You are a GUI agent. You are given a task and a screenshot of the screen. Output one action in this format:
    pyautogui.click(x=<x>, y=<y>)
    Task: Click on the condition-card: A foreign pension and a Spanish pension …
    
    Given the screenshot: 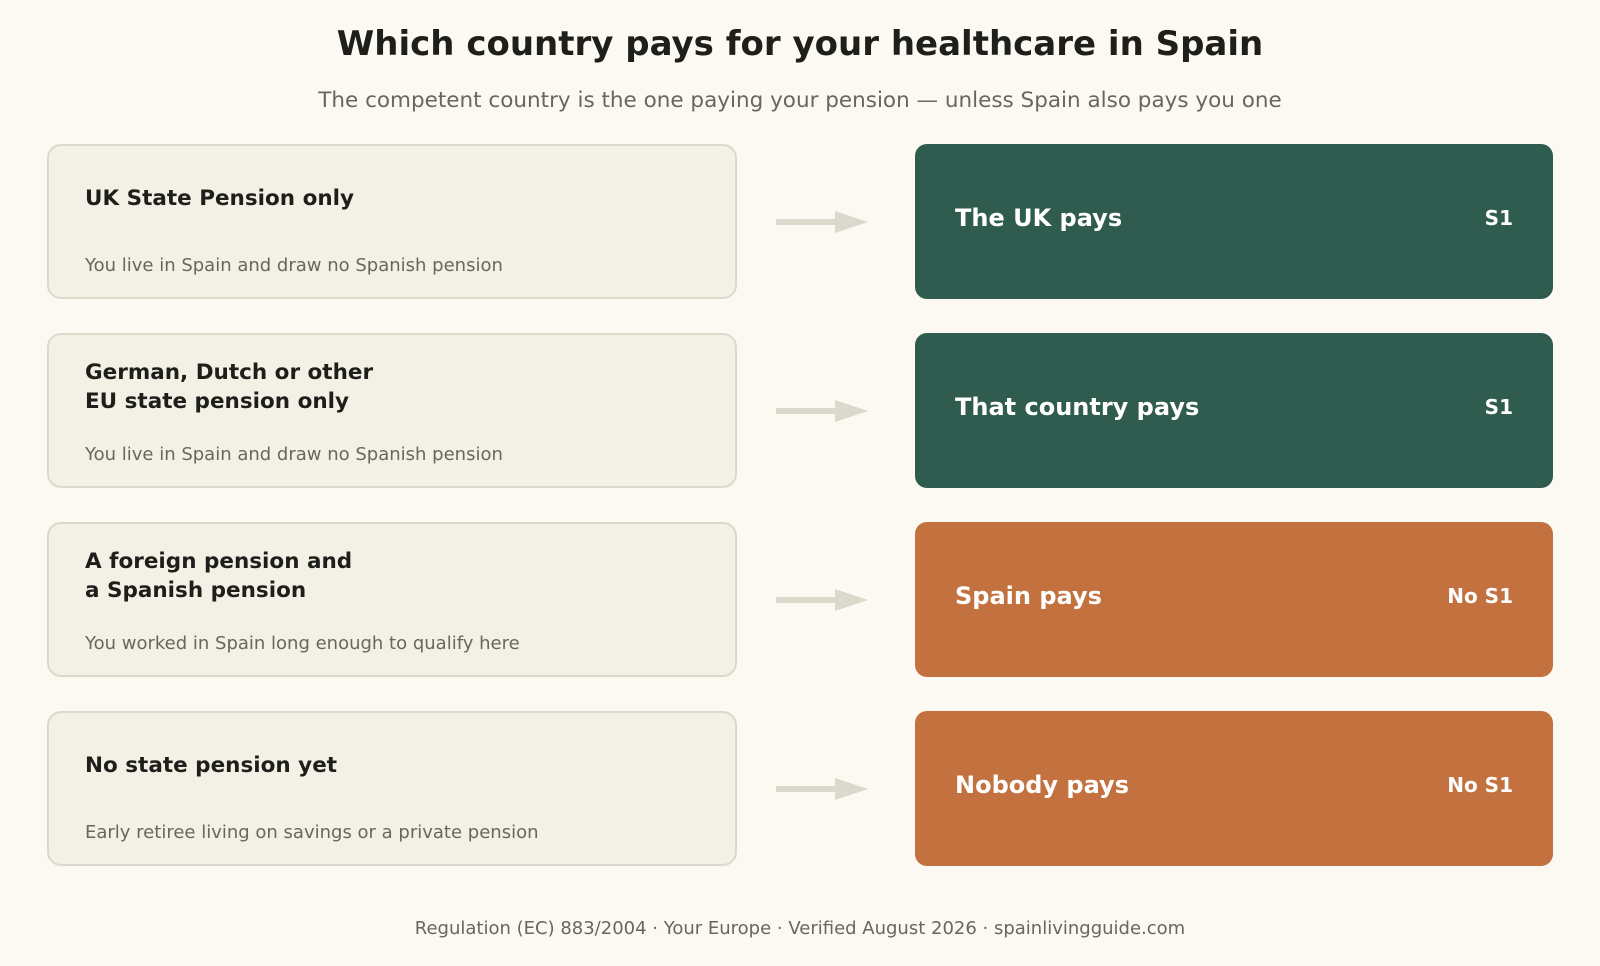 What is the action you would take?
    pyautogui.click(x=392, y=599)
    